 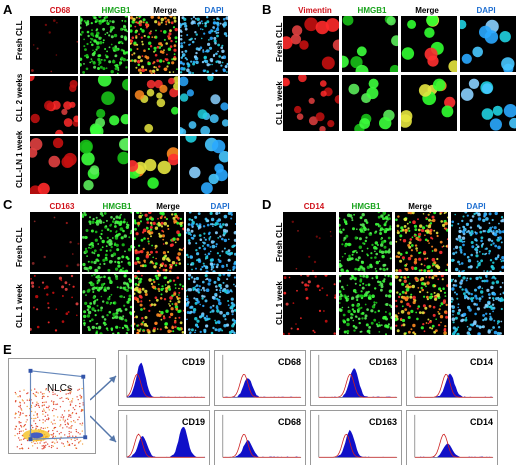 I want to click on histogram-cd68-row1: CD68, so click(x=260, y=378).